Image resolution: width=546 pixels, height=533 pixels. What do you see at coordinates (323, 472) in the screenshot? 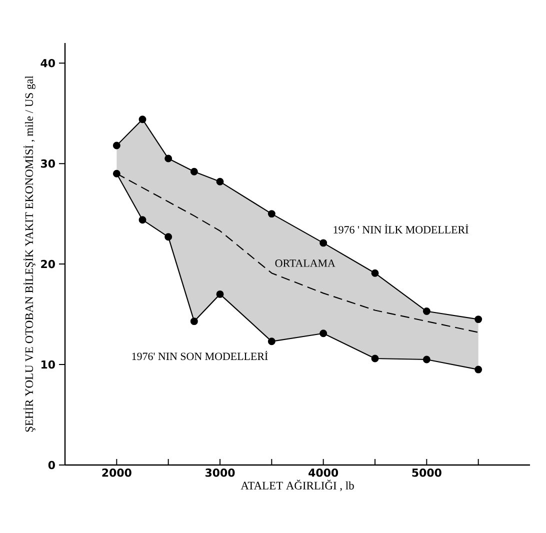
I see `x-tick-label: 4000` at bounding box center [323, 472].